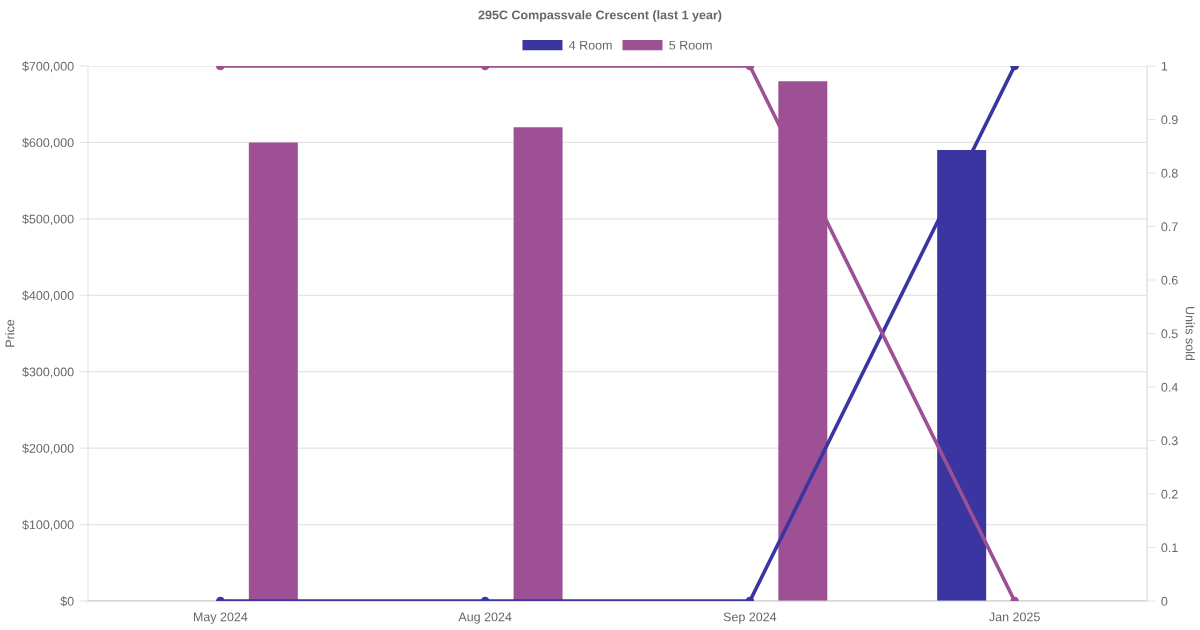 Image resolution: width=1200 pixels, height=630 pixels. Describe the element at coordinates (1169, 120) in the screenshot. I see `y2-tick-label: 0.9` at that location.